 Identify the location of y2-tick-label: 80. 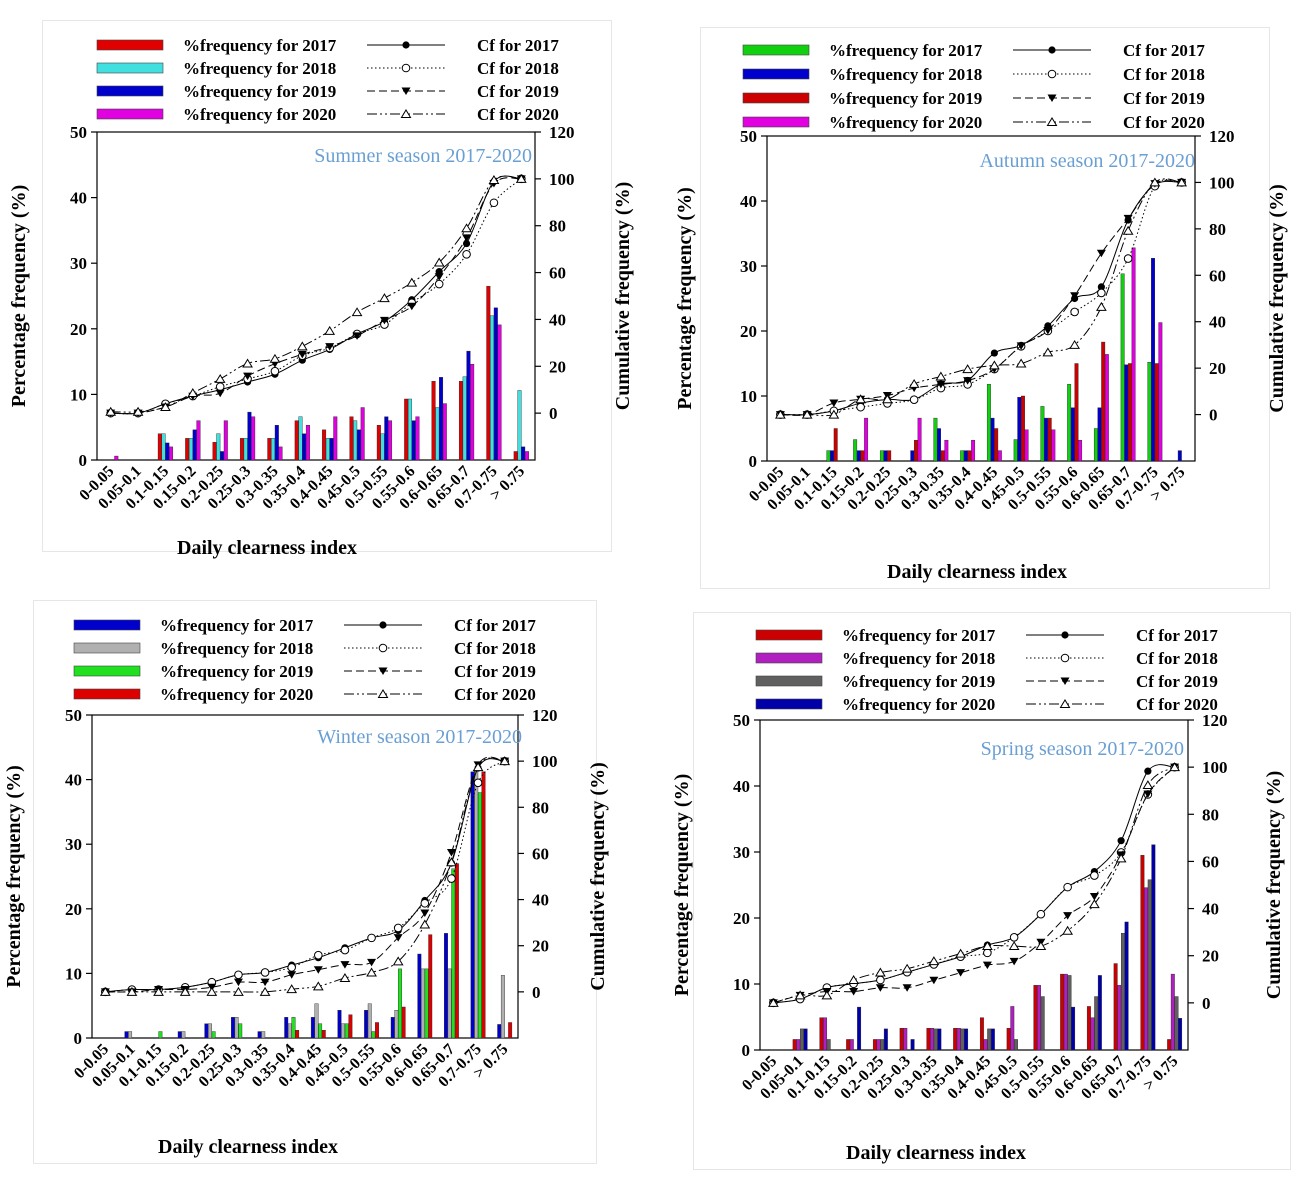
(557, 226).